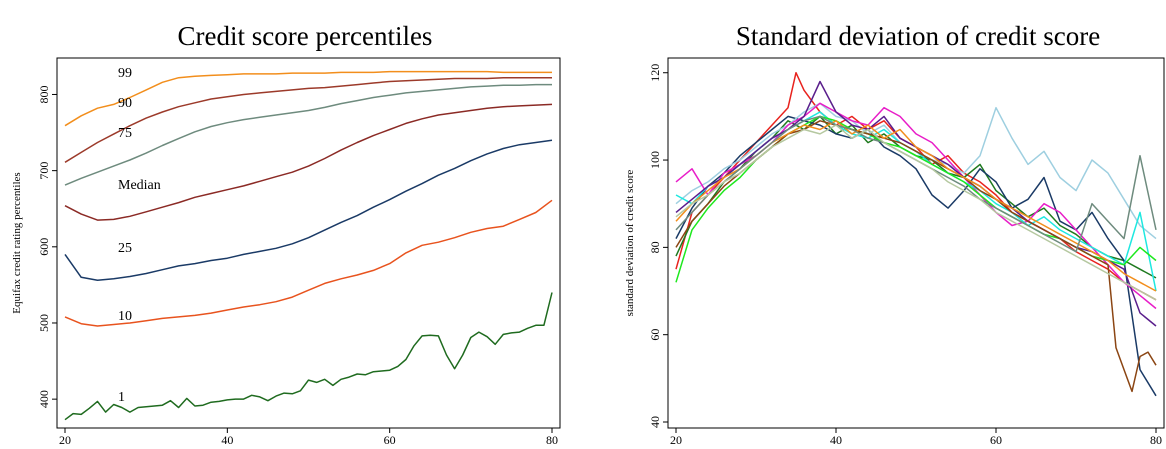 The image size is (1166, 449). What do you see at coordinates (44, 171) in the screenshot?
I see `left-y-tick-label: 700` at bounding box center [44, 171].